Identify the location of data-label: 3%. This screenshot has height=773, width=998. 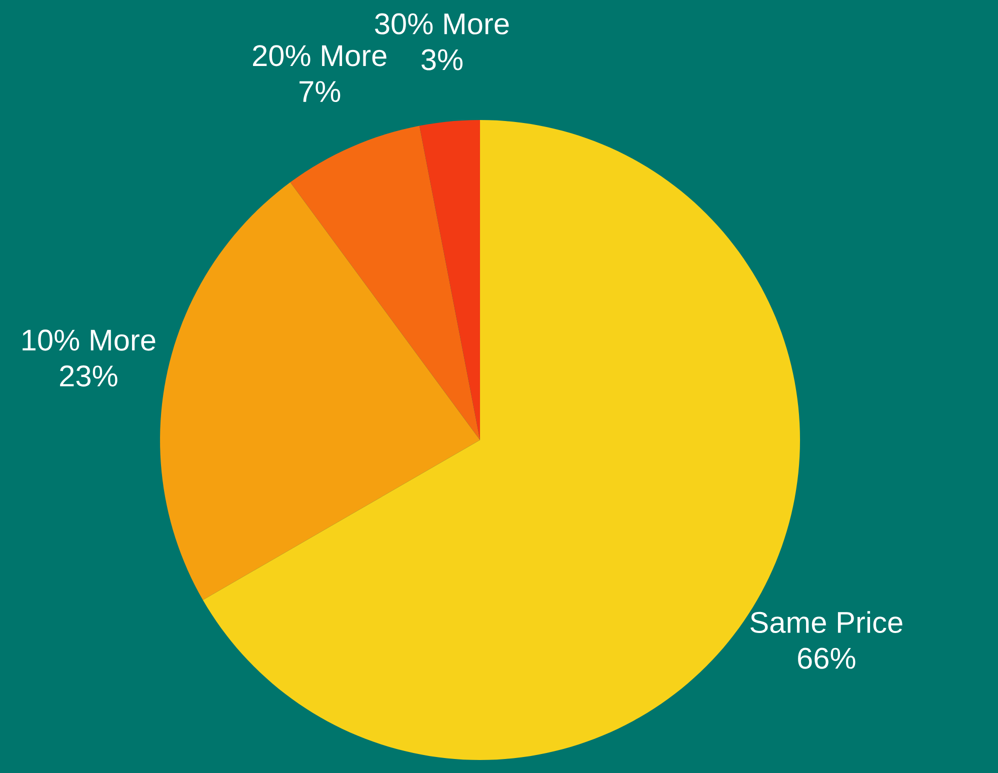
(442, 59).